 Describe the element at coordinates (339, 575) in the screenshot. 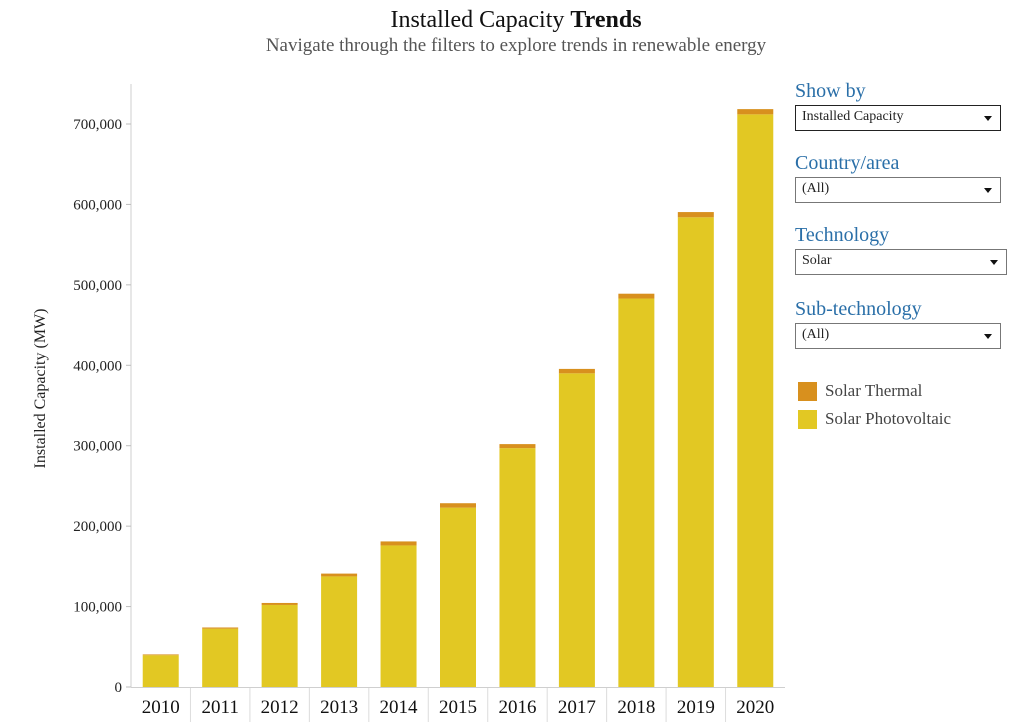

I see `bar-solar-thermal-2013` at that location.